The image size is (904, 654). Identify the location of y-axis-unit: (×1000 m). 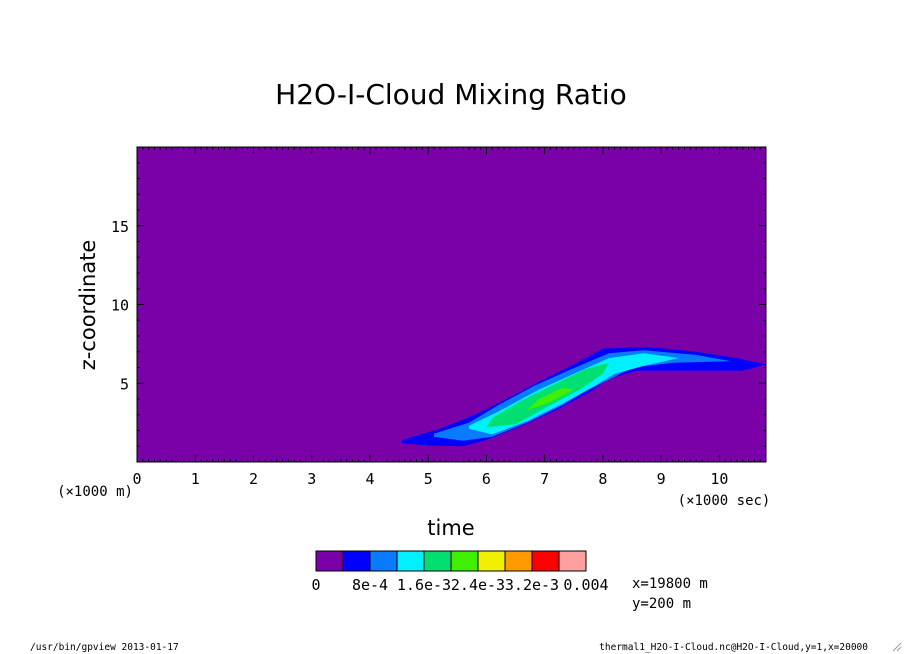
(95, 492).